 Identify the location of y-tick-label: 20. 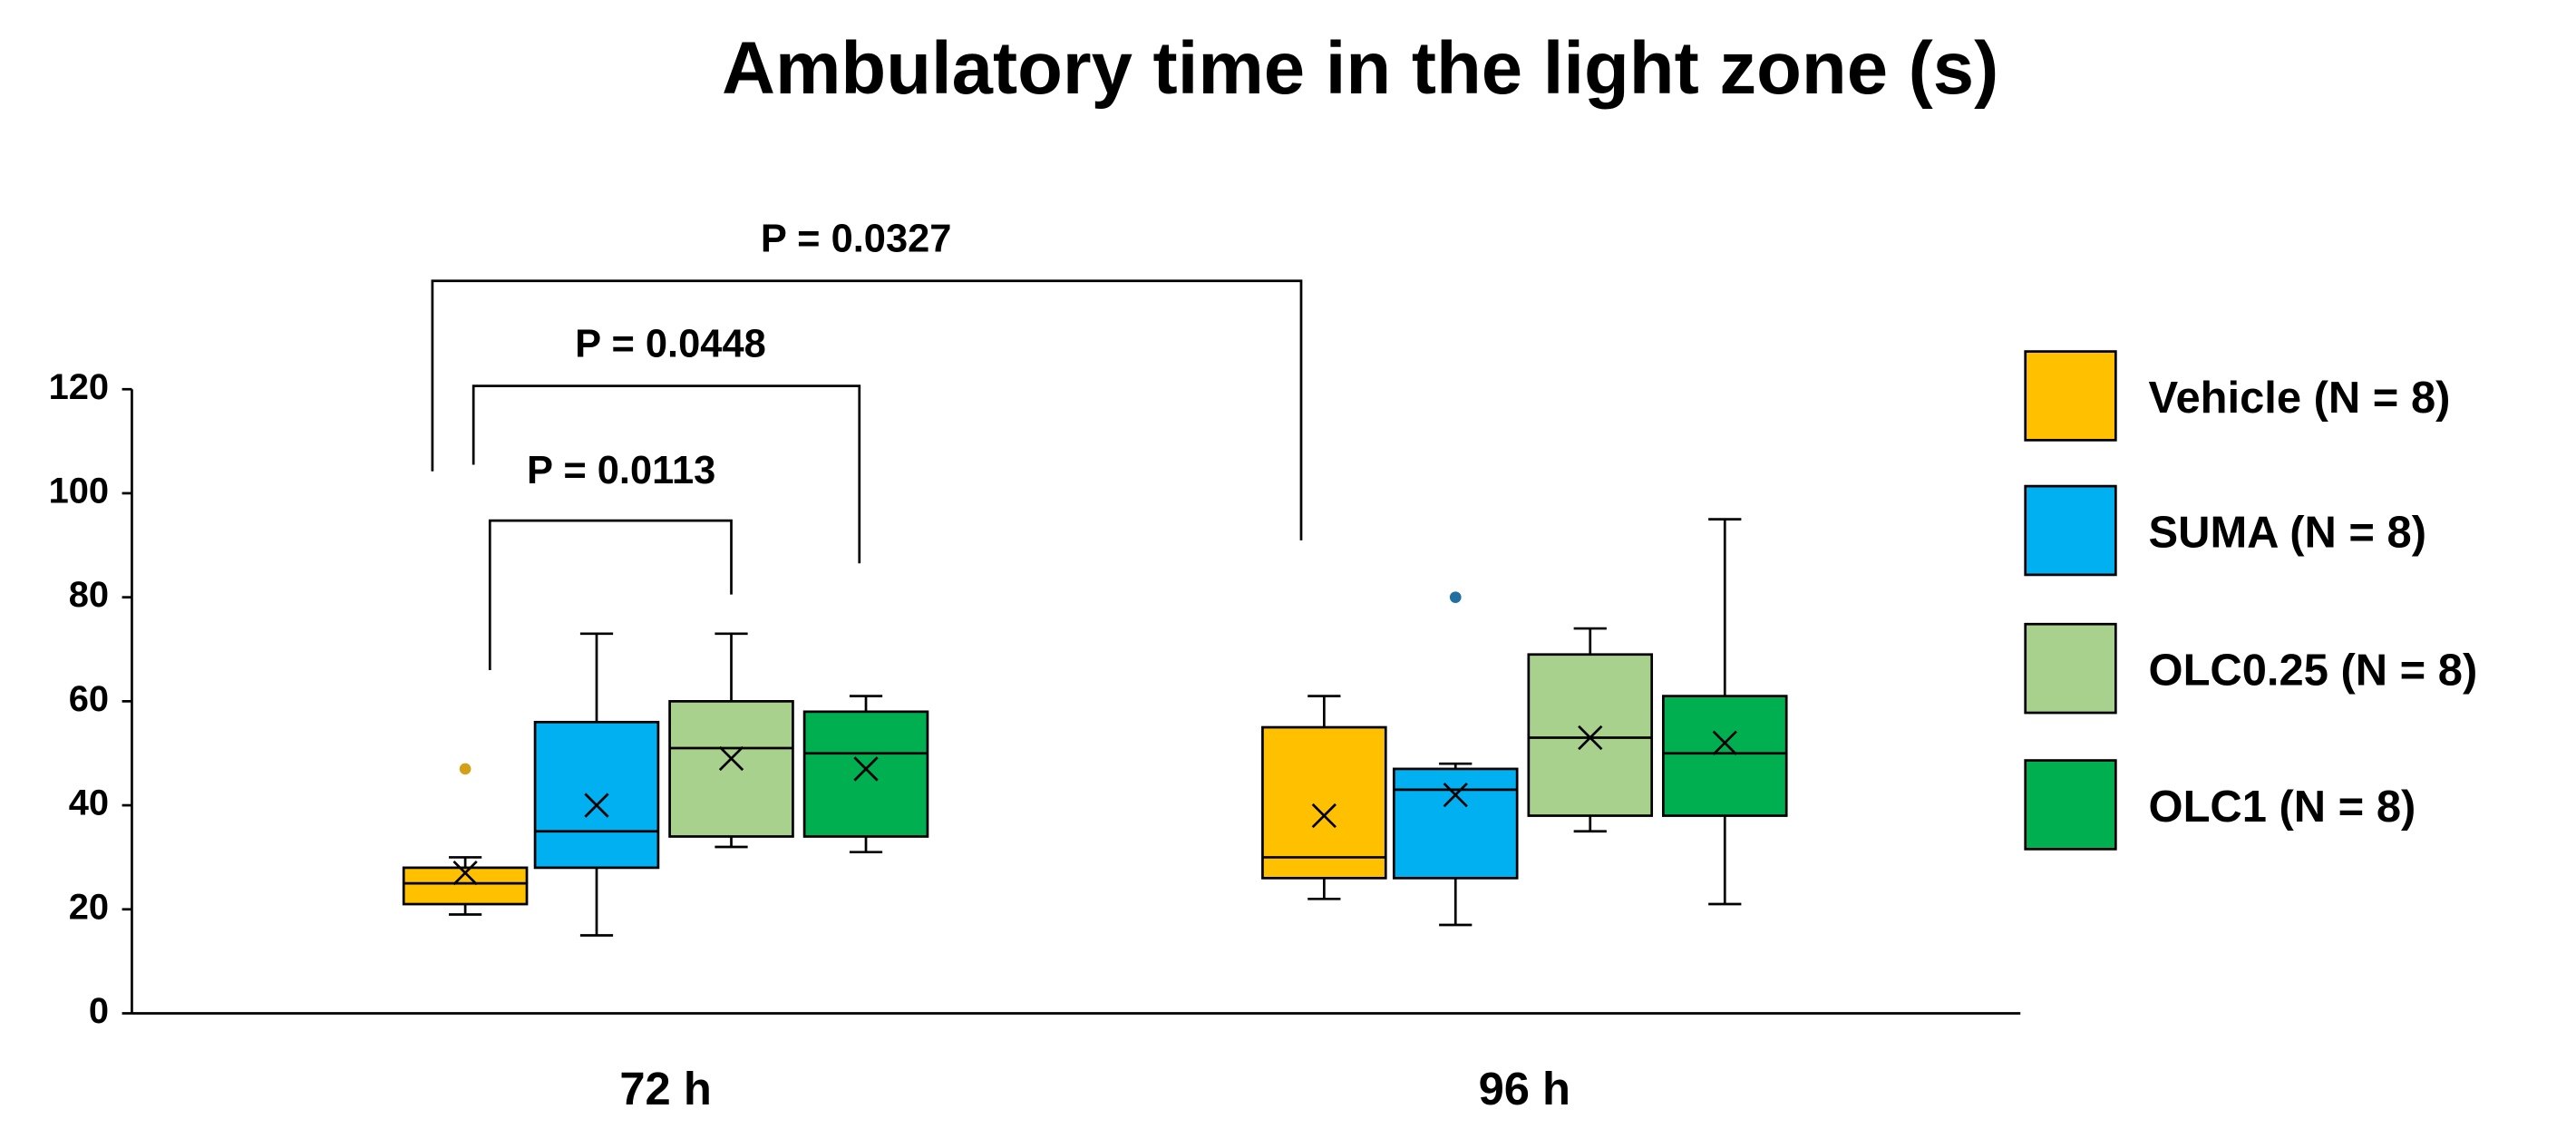
(89, 907).